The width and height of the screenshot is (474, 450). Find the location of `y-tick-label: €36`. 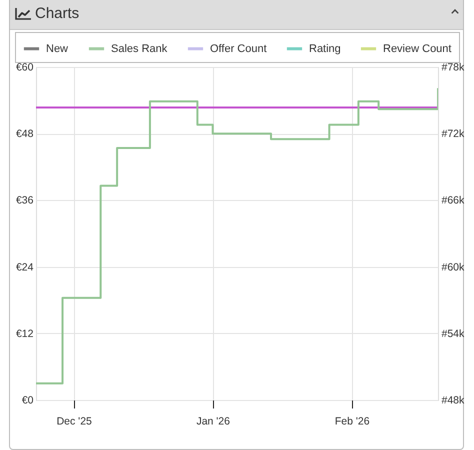

y-tick-label: €36 is located at coordinates (25, 200).